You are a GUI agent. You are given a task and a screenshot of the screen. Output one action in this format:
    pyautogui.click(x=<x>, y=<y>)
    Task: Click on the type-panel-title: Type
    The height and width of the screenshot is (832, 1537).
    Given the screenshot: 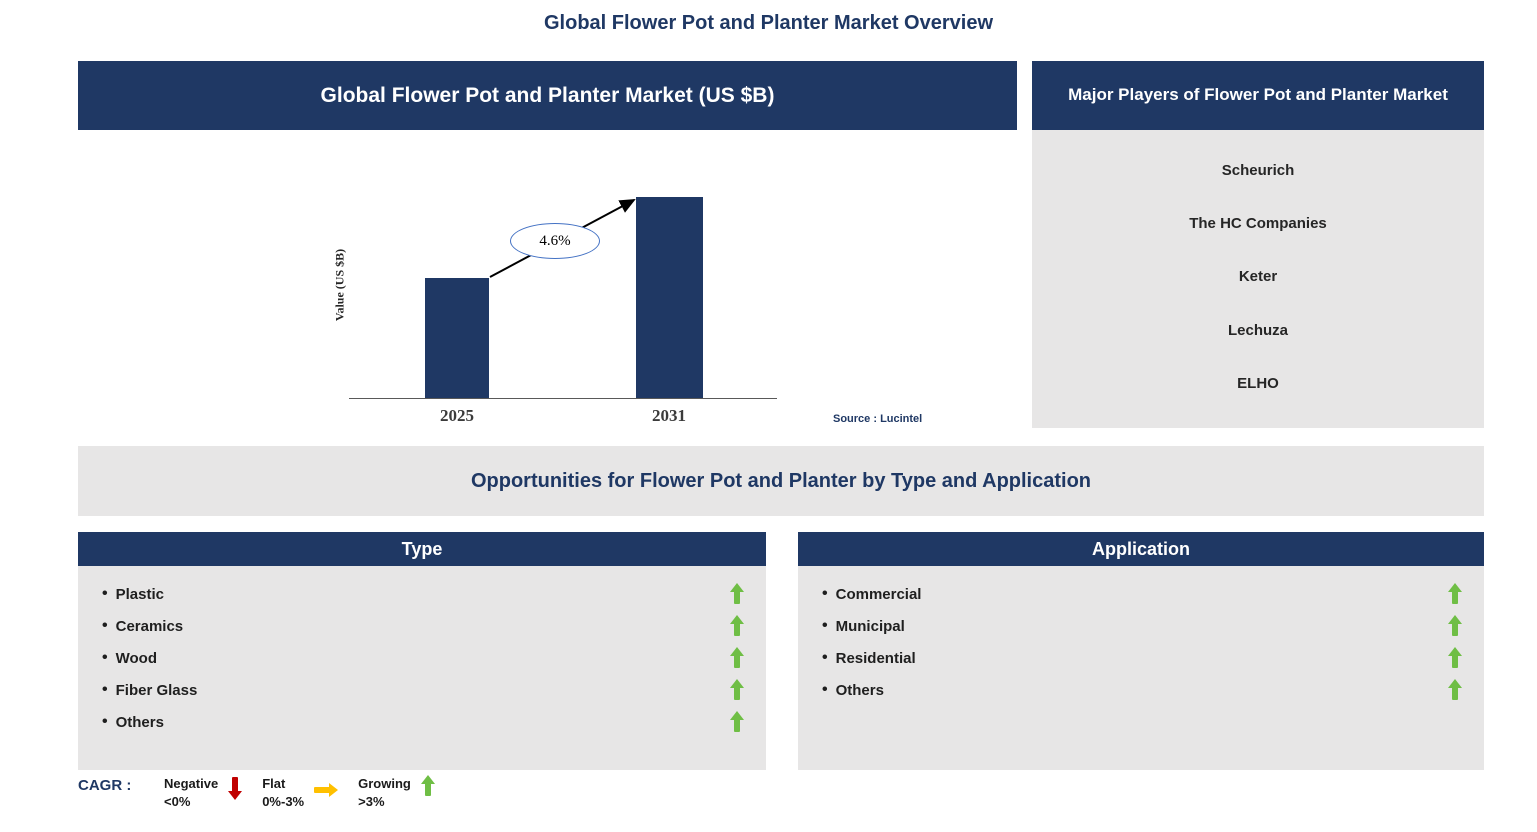 What is the action you would take?
    pyautogui.click(x=422, y=548)
    